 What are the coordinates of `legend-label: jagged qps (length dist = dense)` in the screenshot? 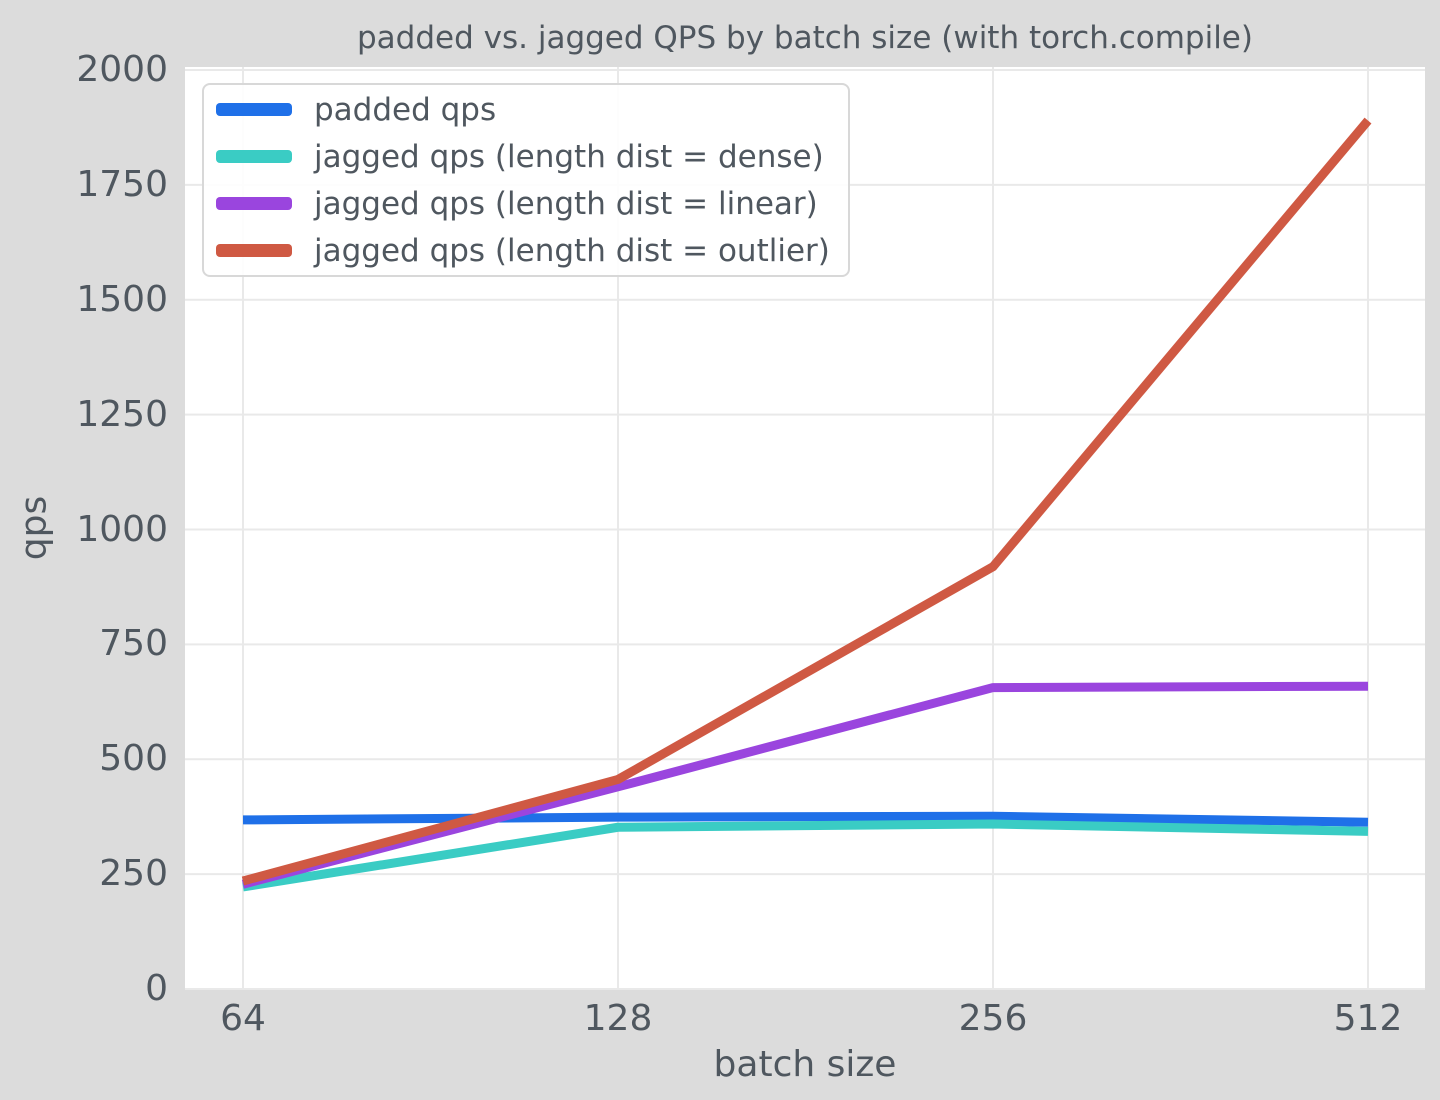 It's located at (569, 156).